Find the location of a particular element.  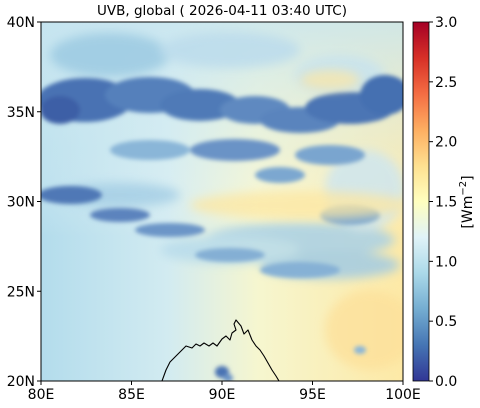

x-axis: 80E 85E 90E 95E 100E is located at coordinates (224, 392).